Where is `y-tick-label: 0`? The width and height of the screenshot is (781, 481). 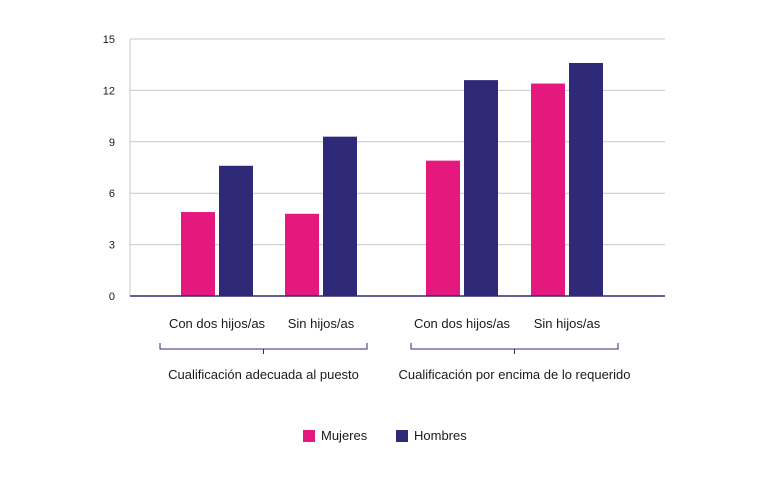 y-tick-label: 0 is located at coordinates (112, 297).